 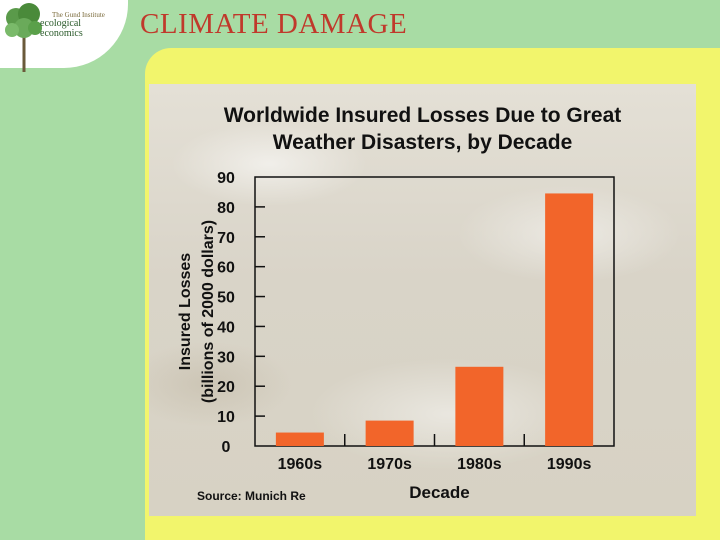 I want to click on x-tick-label: 1960s, so click(x=300, y=464).